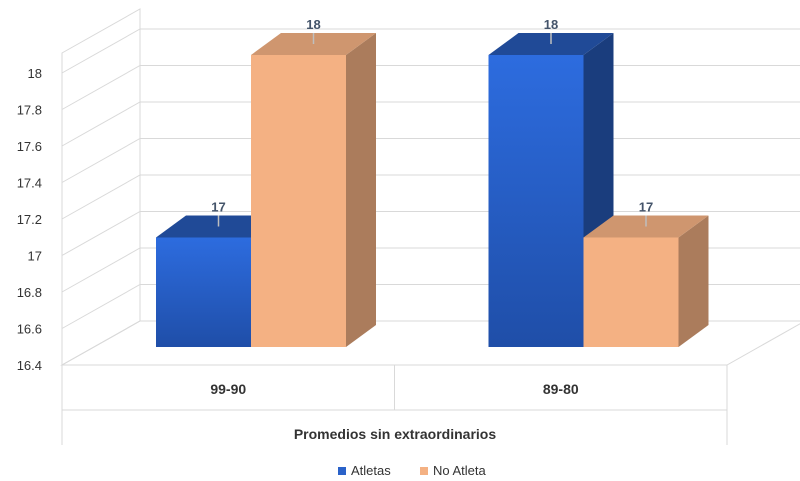 The height and width of the screenshot is (481, 800). What do you see at coordinates (29, 329) in the screenshot?
I see `y-tick-label: 16.6` at bounding box center [29, 329].